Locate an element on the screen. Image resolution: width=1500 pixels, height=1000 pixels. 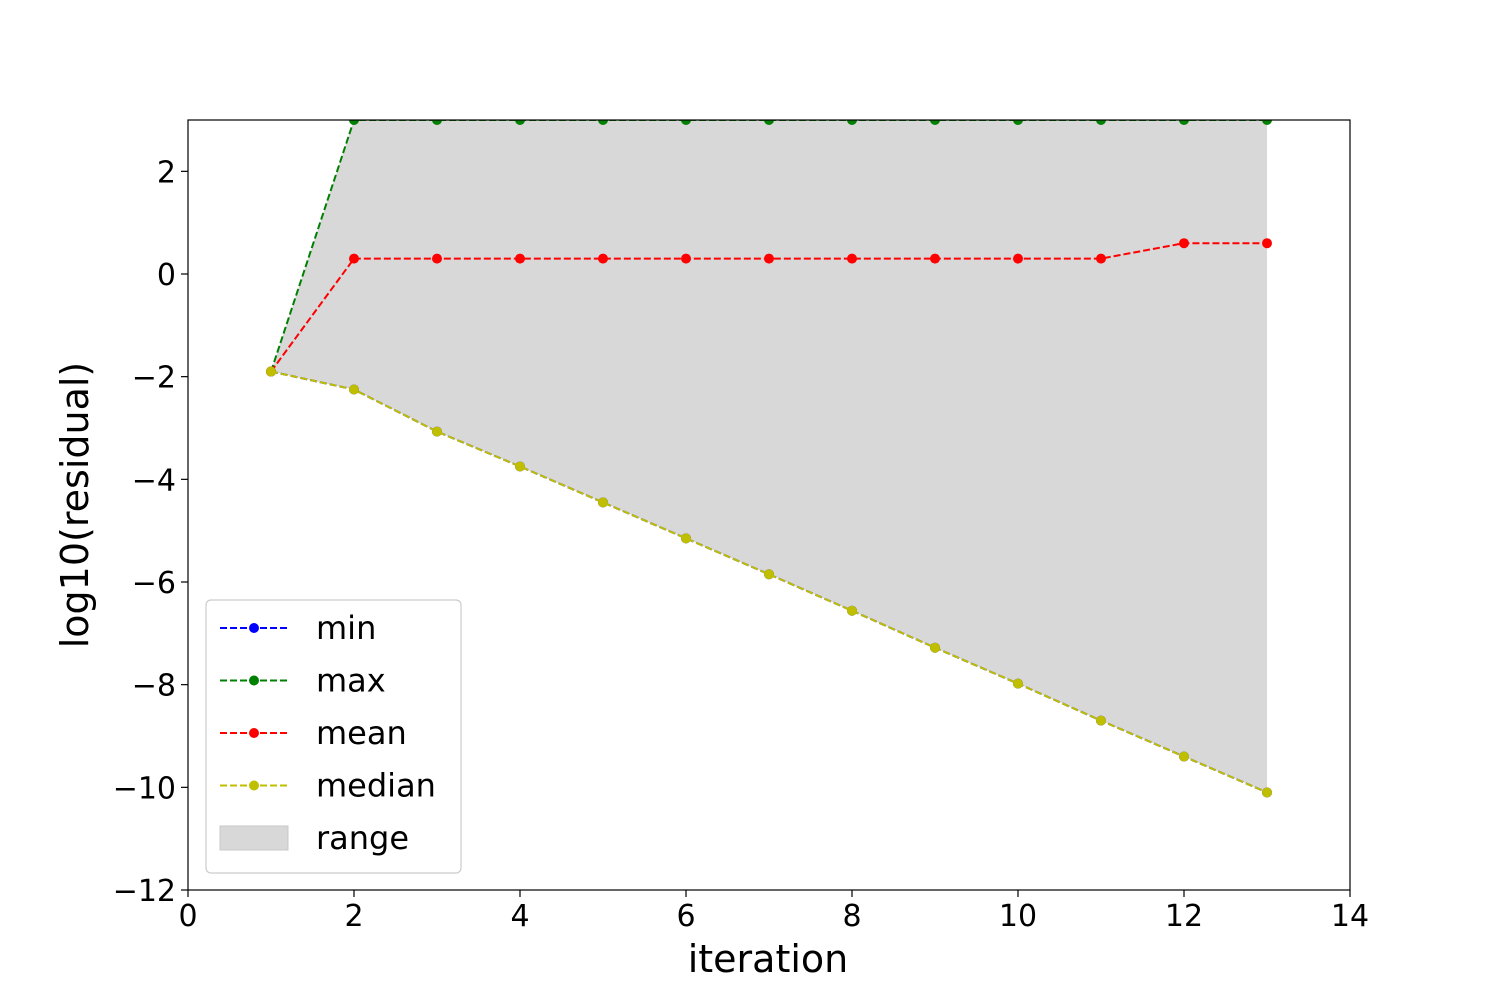
legend-box is located at coordinates (333, 736).